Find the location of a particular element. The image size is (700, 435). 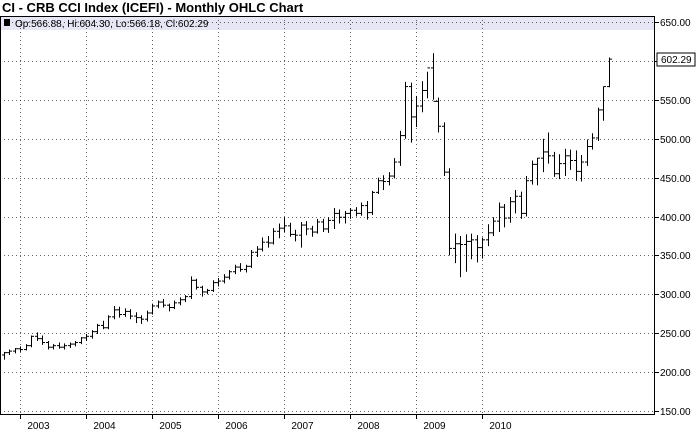

y-tick-label: 350.00 is located at coordinates (675, 256).